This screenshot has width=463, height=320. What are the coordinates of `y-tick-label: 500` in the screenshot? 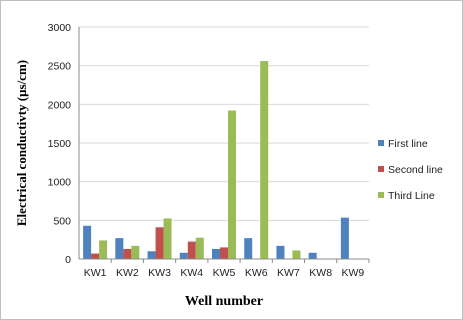 It's located at (62, 221).